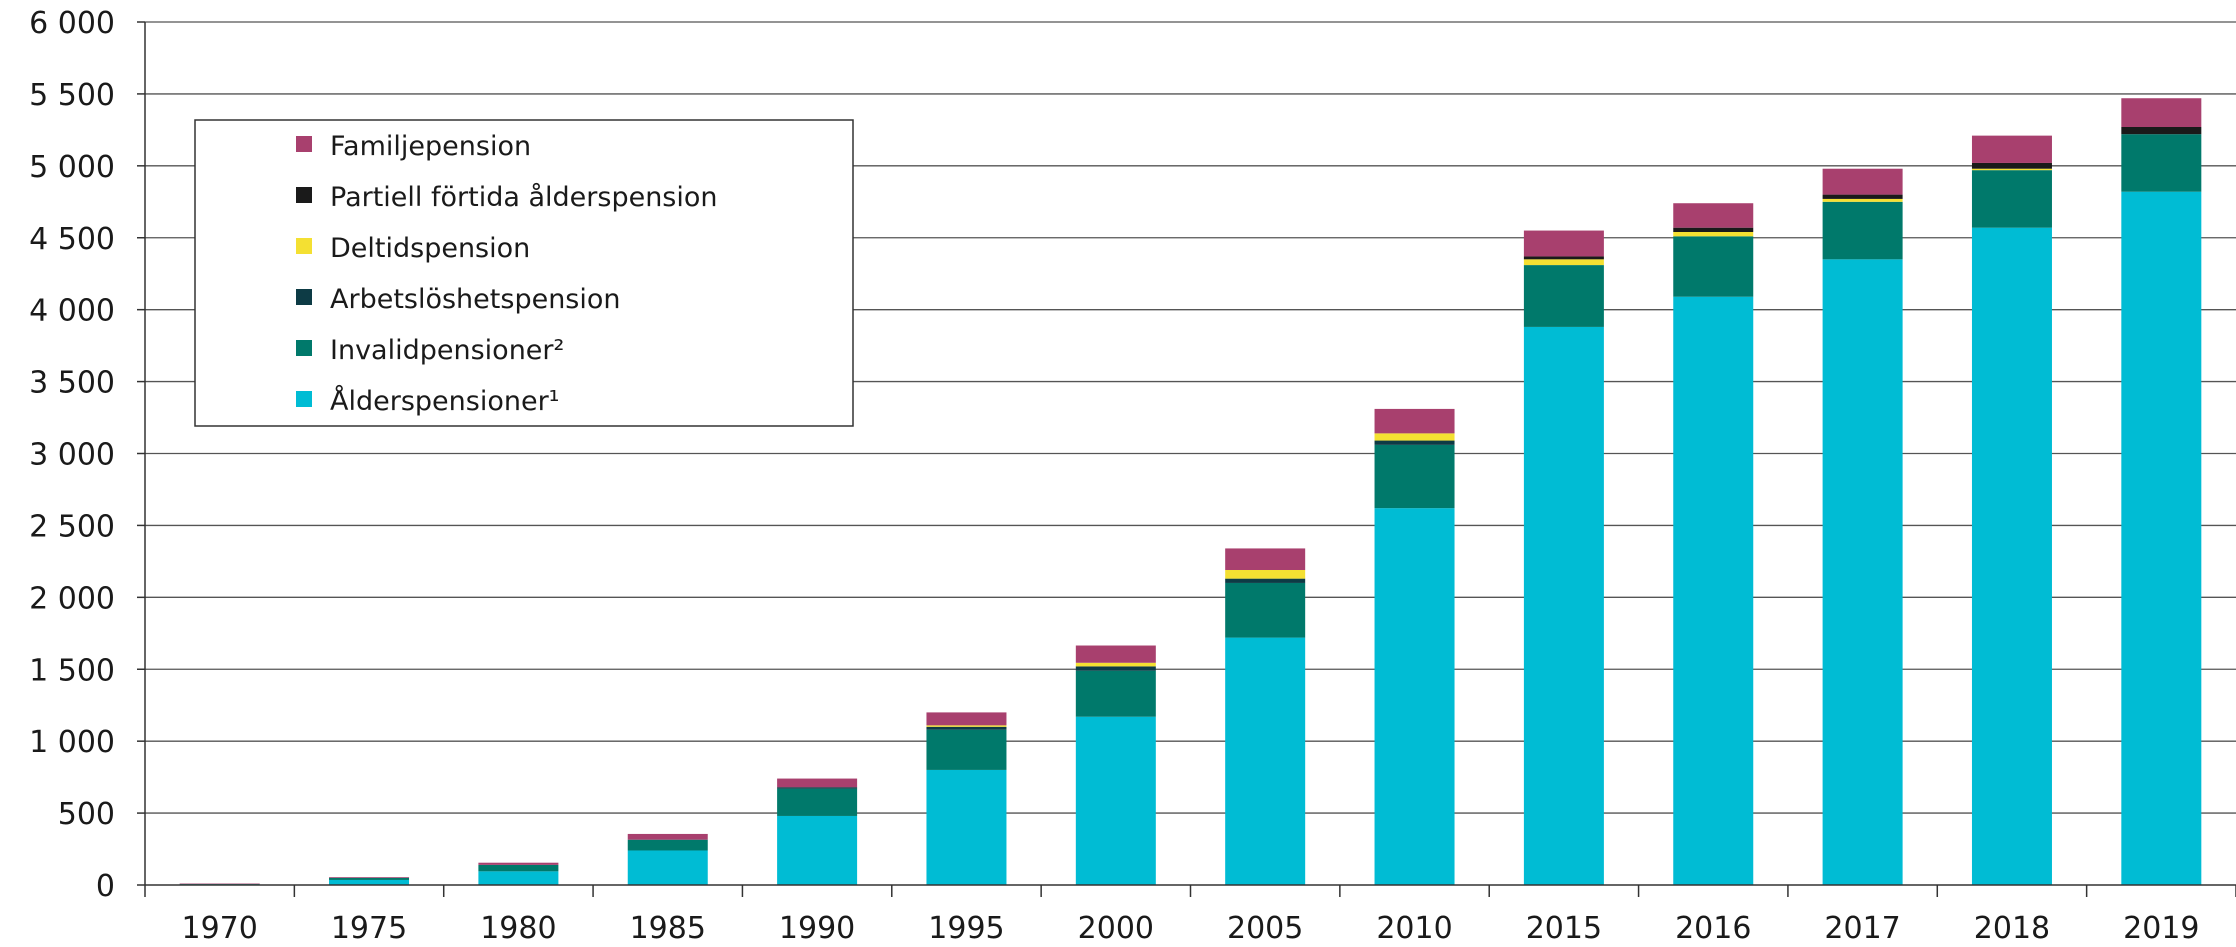 This screenshot has width=2236, height=947. I want to click on legend-label: Arbetslöshetspension, so click(475, 299).